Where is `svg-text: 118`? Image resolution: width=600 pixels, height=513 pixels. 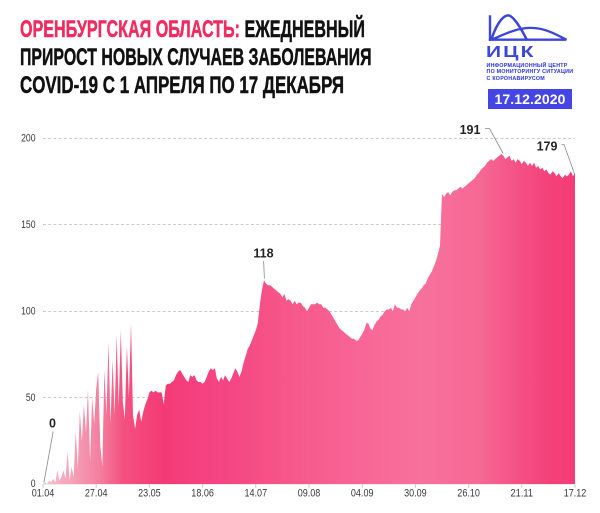 svg-text: 118 is located at coordinates (263, 254).